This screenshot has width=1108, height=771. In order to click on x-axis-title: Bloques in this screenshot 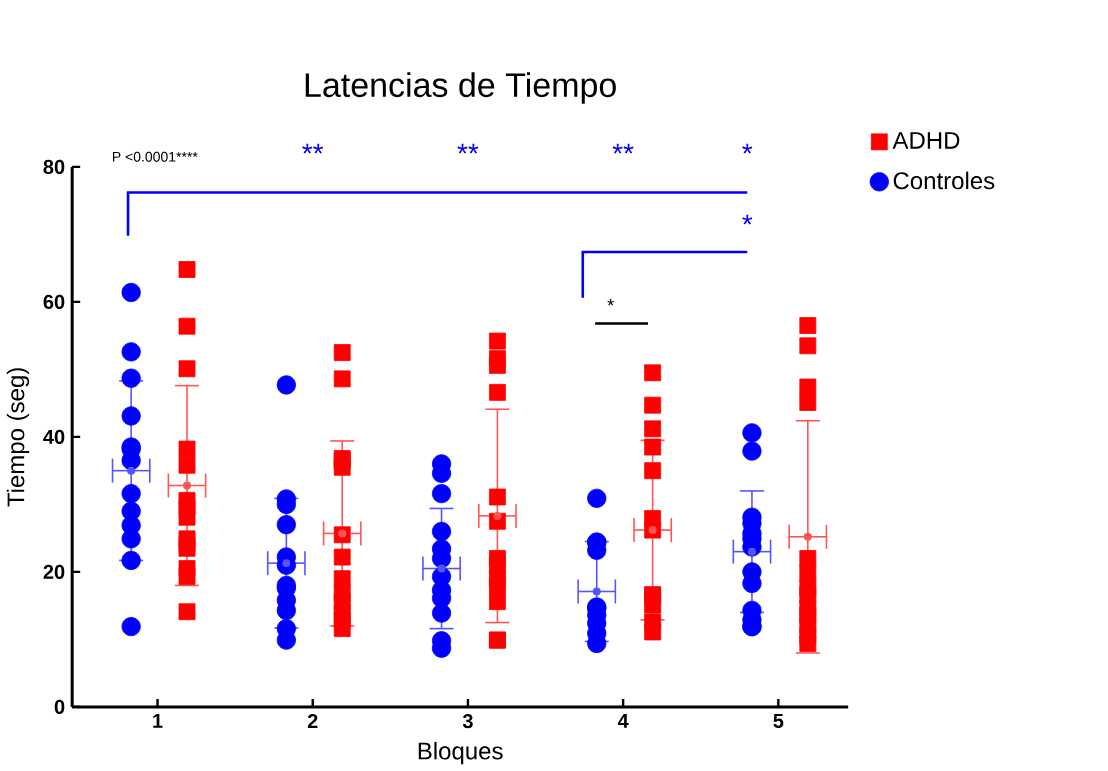, I will do `click(460, 753)`.